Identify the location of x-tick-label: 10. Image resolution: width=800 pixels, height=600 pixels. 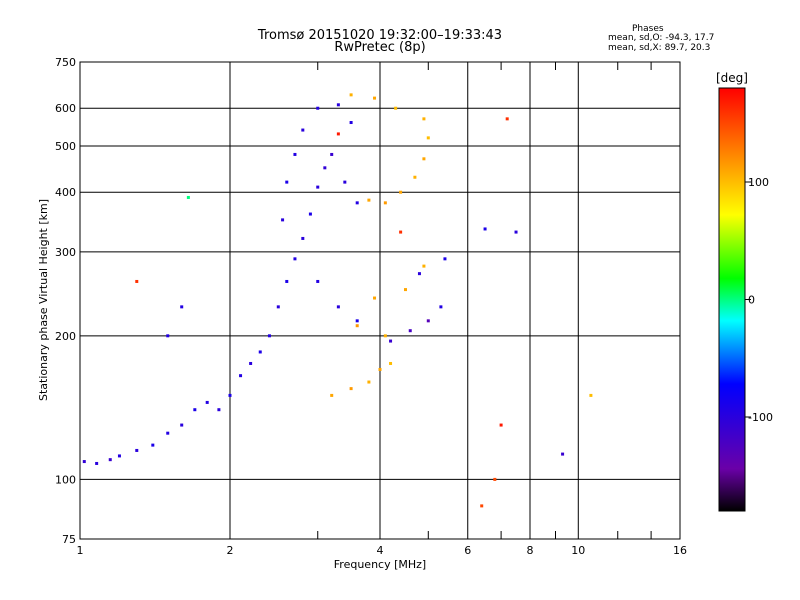
(578, 550).